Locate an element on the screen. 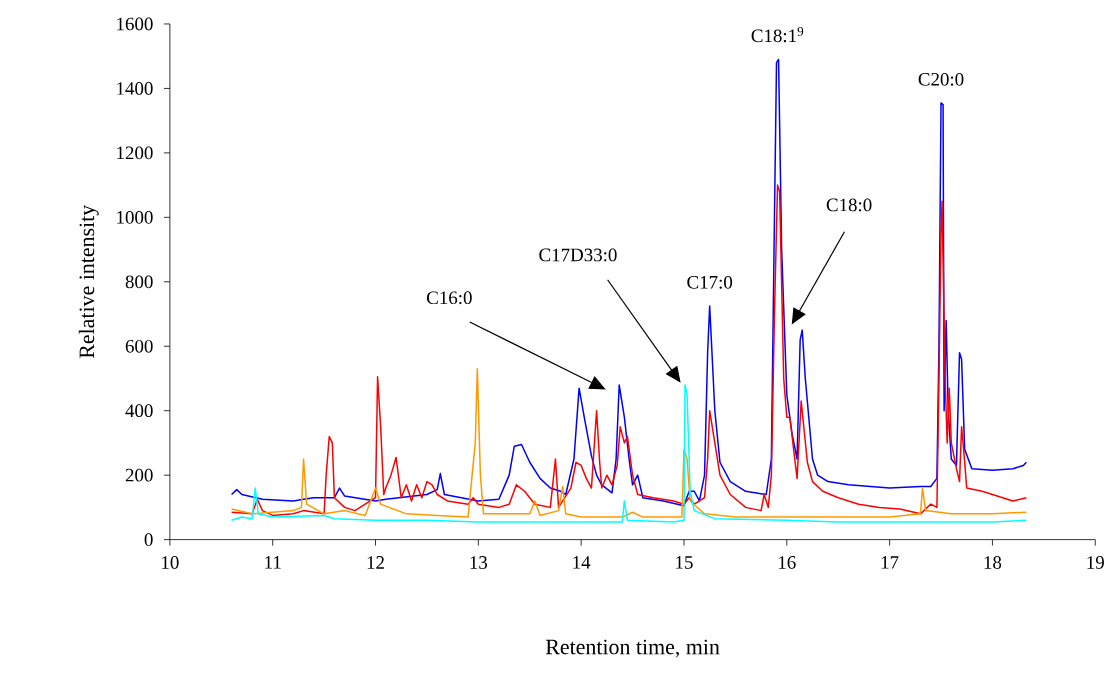 The image size is (1111, 683). x-tick-label: 15 is located at coordinates (684, 563).